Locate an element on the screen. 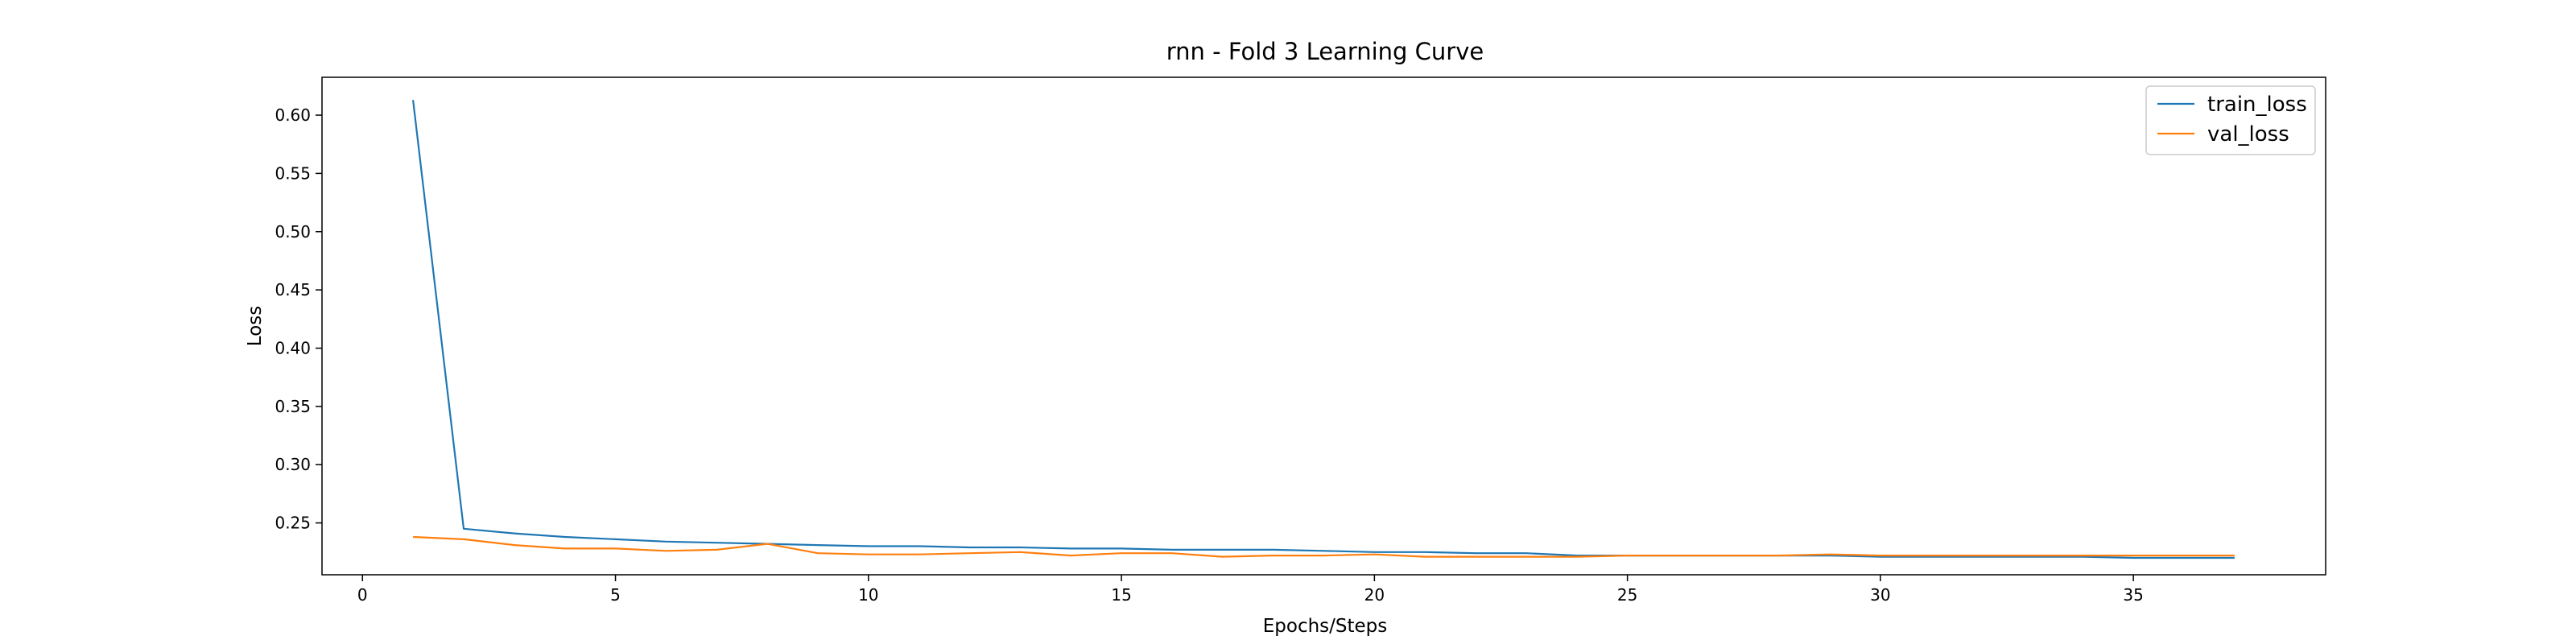 The width and height of the screenshot is (2576, 644). legend-label-train-loss: train_loss is located at coordinates (2257, 105).